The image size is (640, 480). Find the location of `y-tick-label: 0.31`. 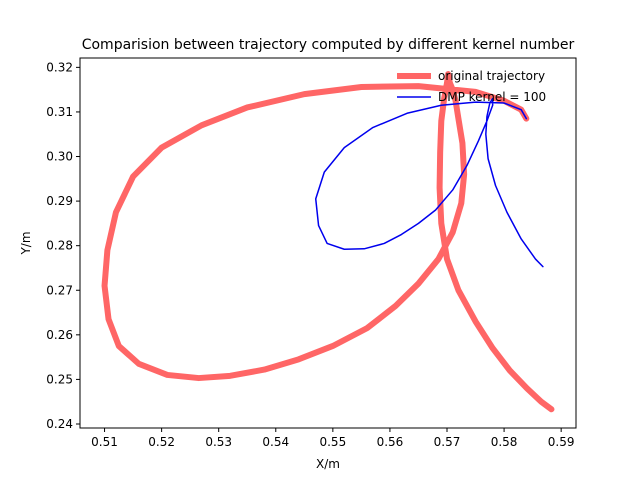

y-tick-label: 0.31 is located at coordinates (59, 112).